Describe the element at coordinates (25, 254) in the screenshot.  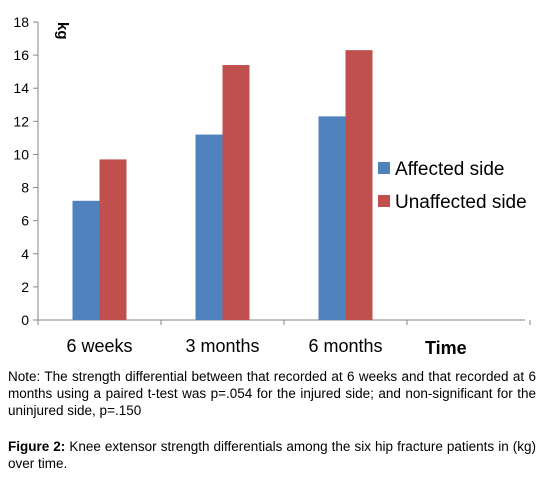
I see `y-tick-label: 4` at that location.